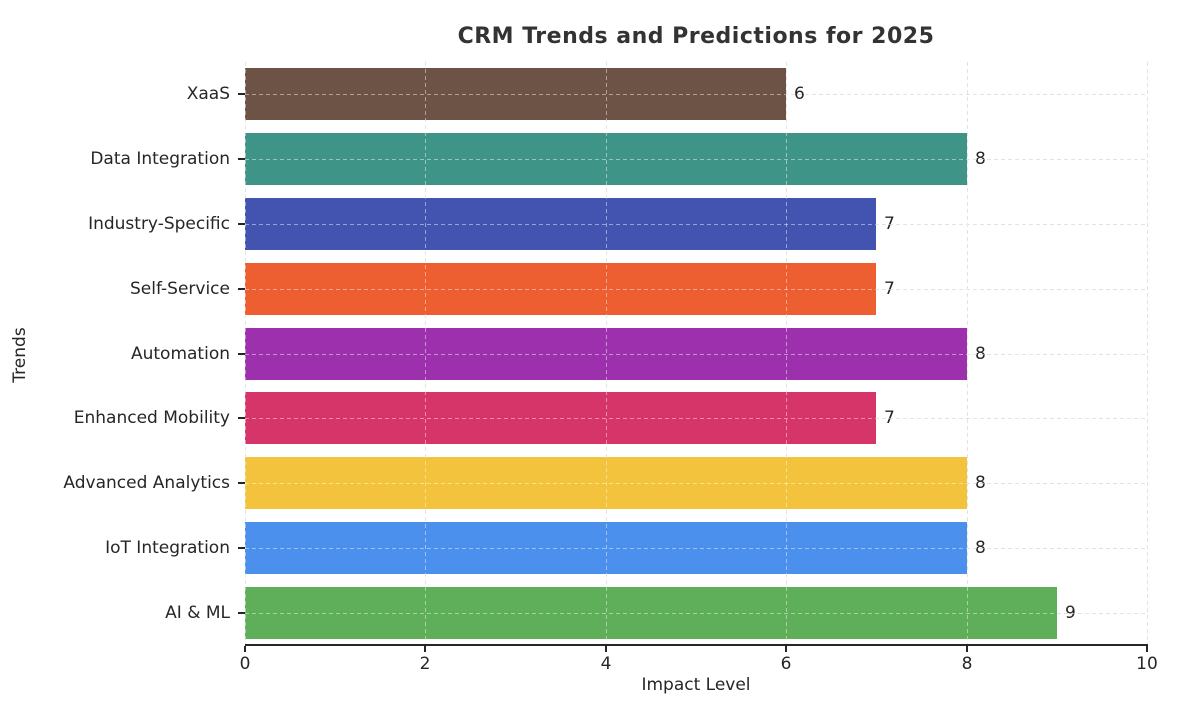 This screenshot has height=713, width=1200. I want to click on bar-value-label: 6, so click(799, 94).